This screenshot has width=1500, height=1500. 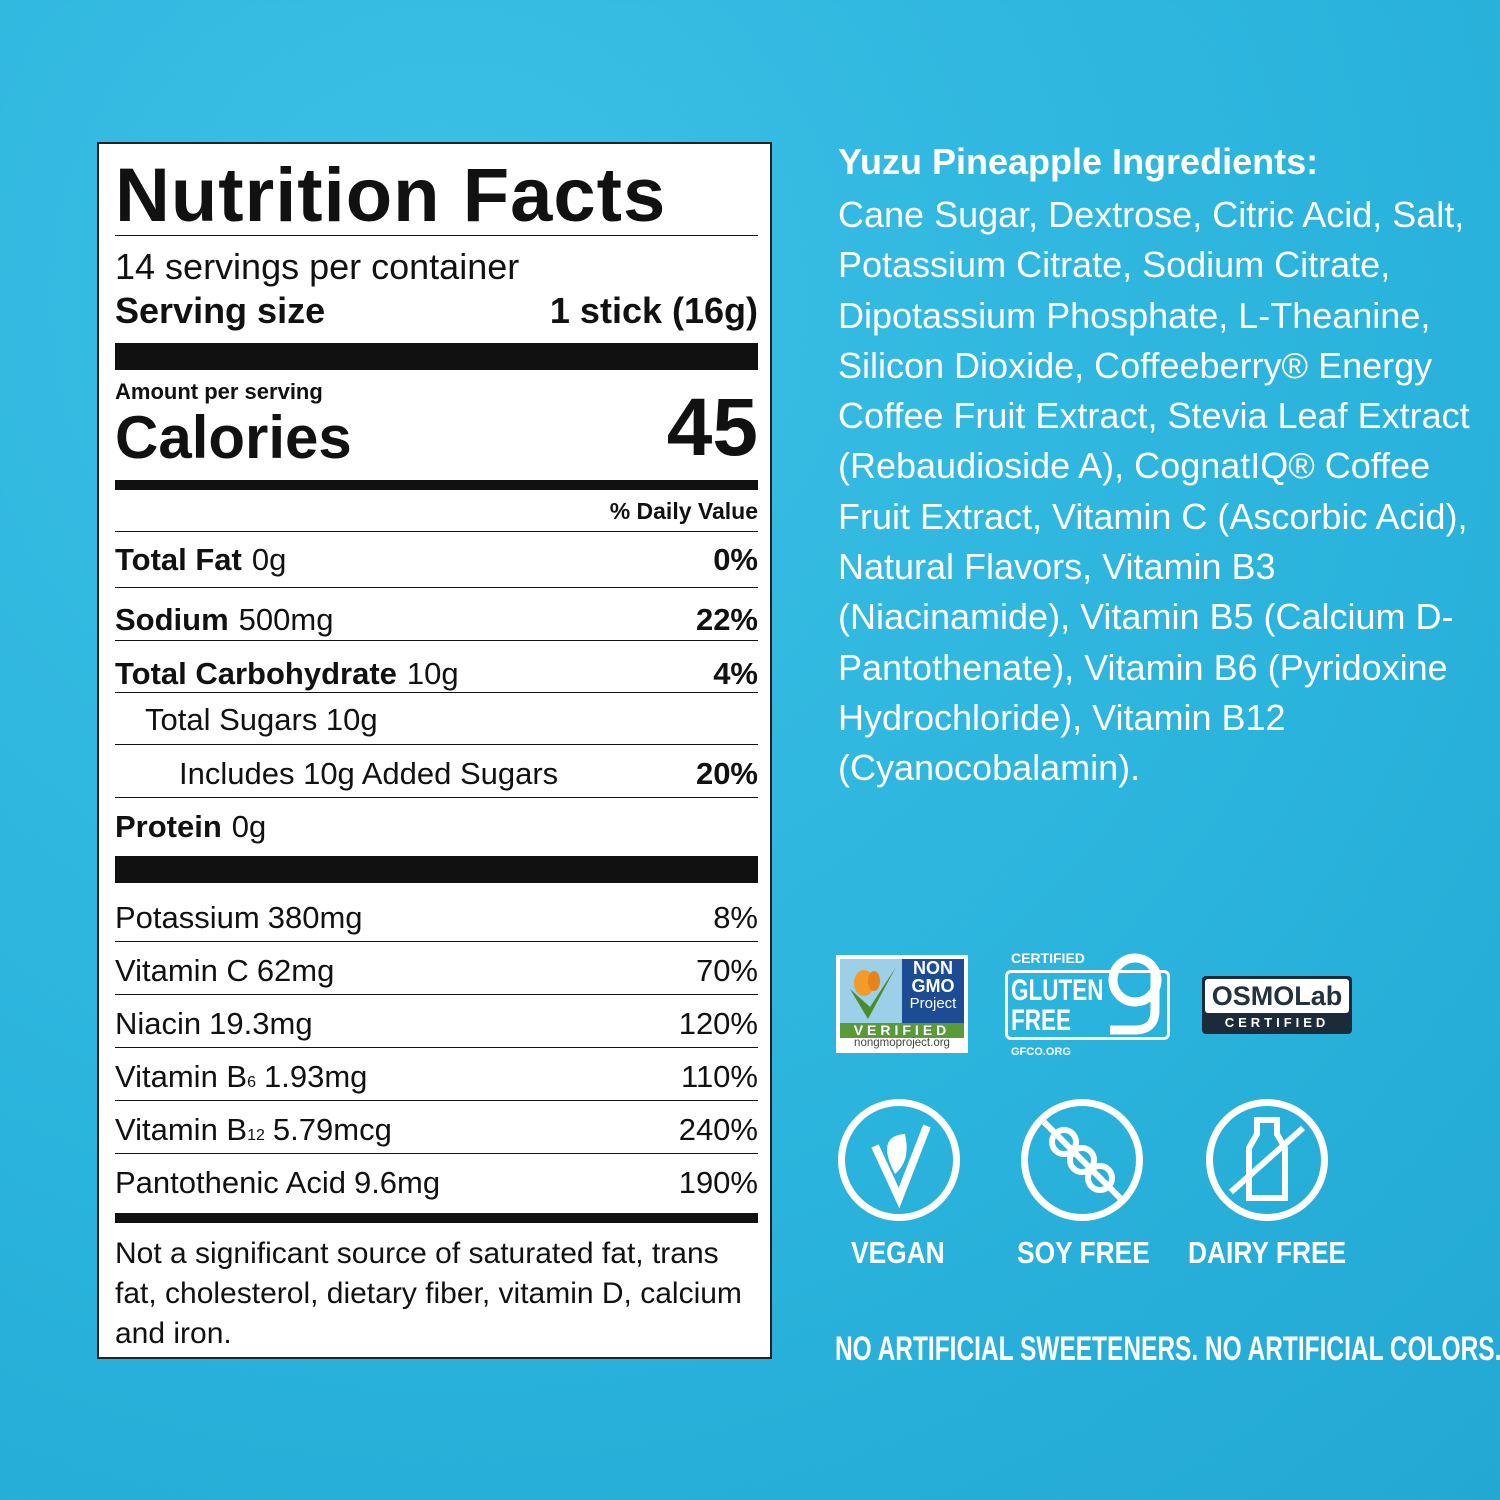 I want to click on daily-value-text: % Daily Value, so click(x=683, y=511).